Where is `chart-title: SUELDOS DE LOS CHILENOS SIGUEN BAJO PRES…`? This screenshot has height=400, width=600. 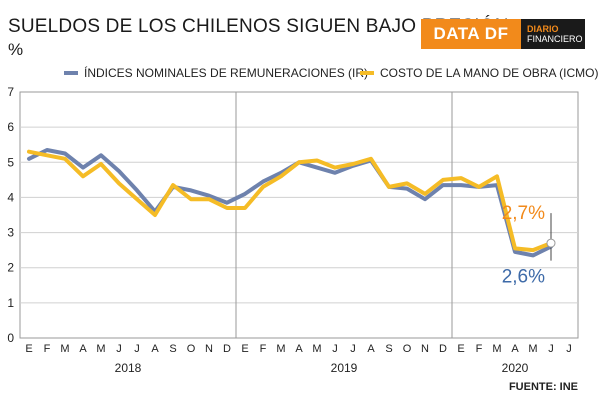 chart-title: SUELDOS DE LOS CHILENOS SIGUEN BAJO PRES… is located at coordinates (258, 26).